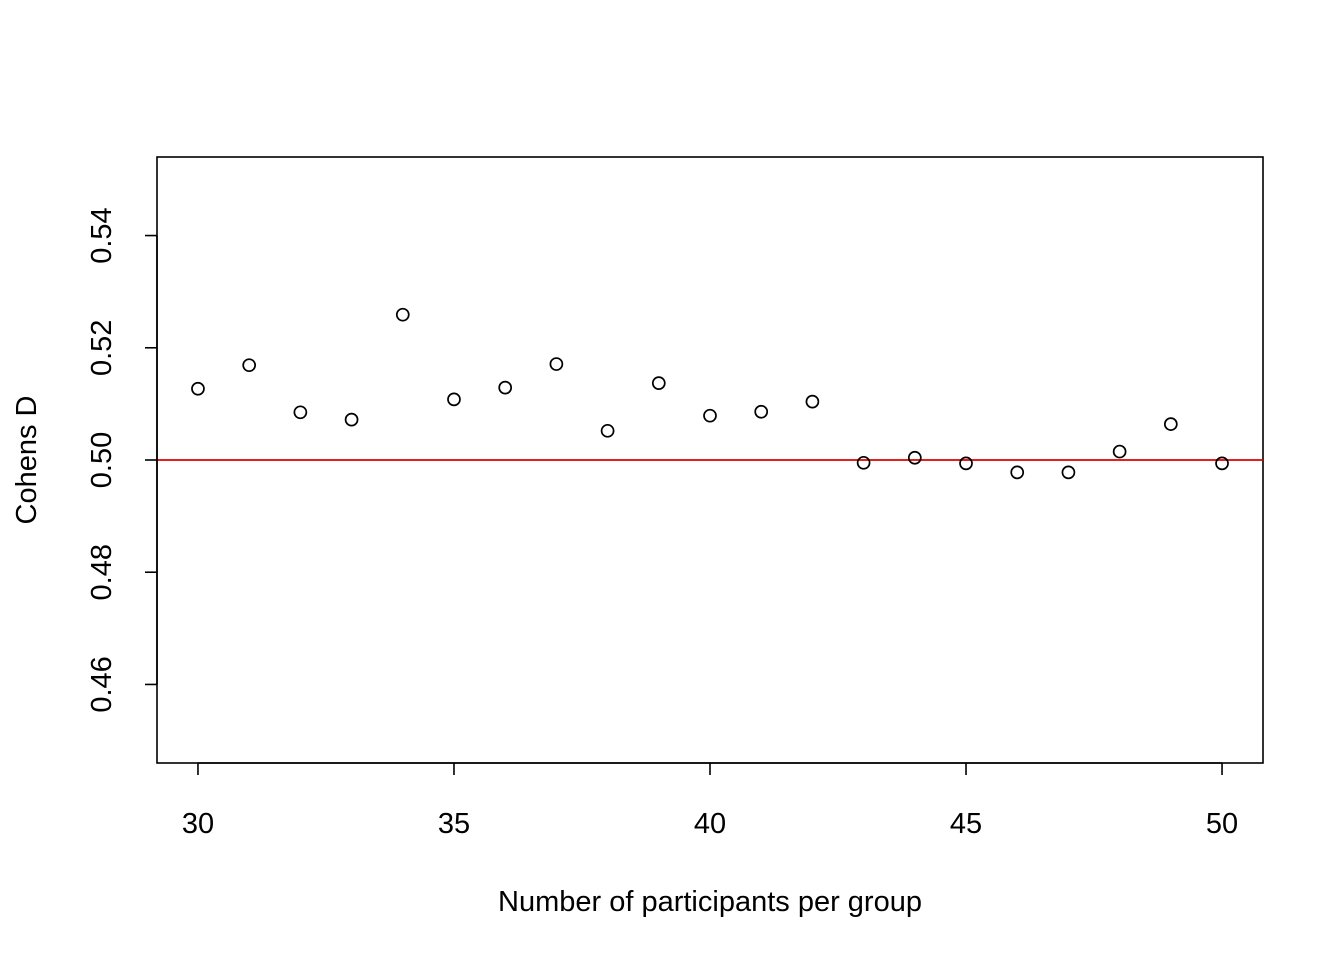 The image size is (1344, 960). Describe the element at coordinates (454, 824) in the screenshot. I see `x-tick-label: 35` at that location.